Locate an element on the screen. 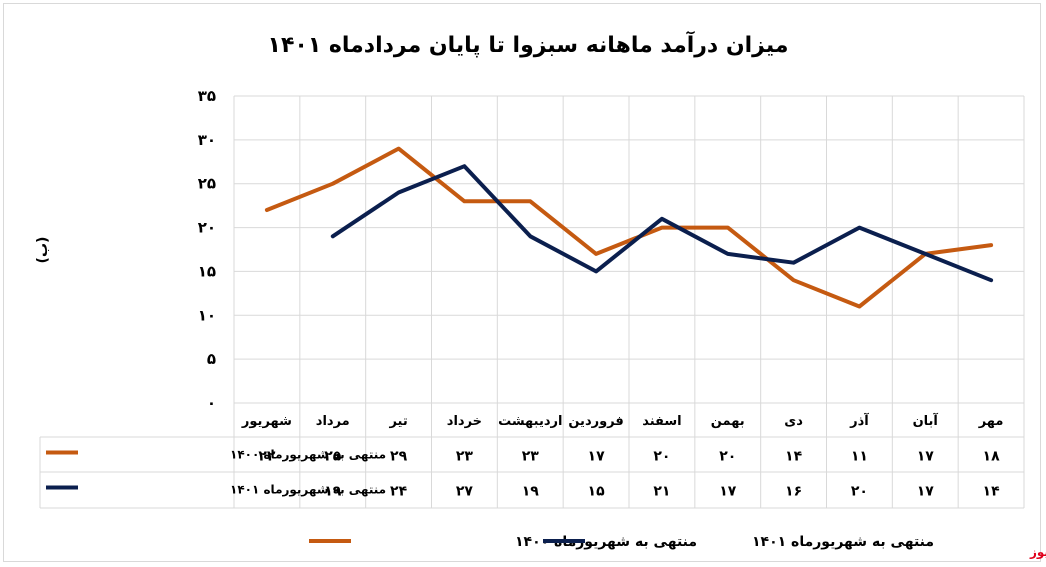 The image size is (1046, 567). x-category-label: اسفند is located at coordinates (661, 421).